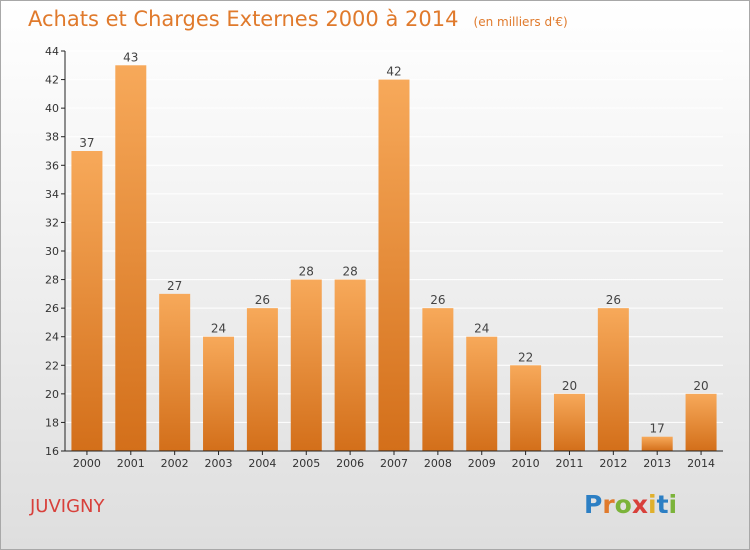 Image resolution: width=750 pixels, height=550 pixels. I want to click on x-tick-label: 2014, so click(701, 463).